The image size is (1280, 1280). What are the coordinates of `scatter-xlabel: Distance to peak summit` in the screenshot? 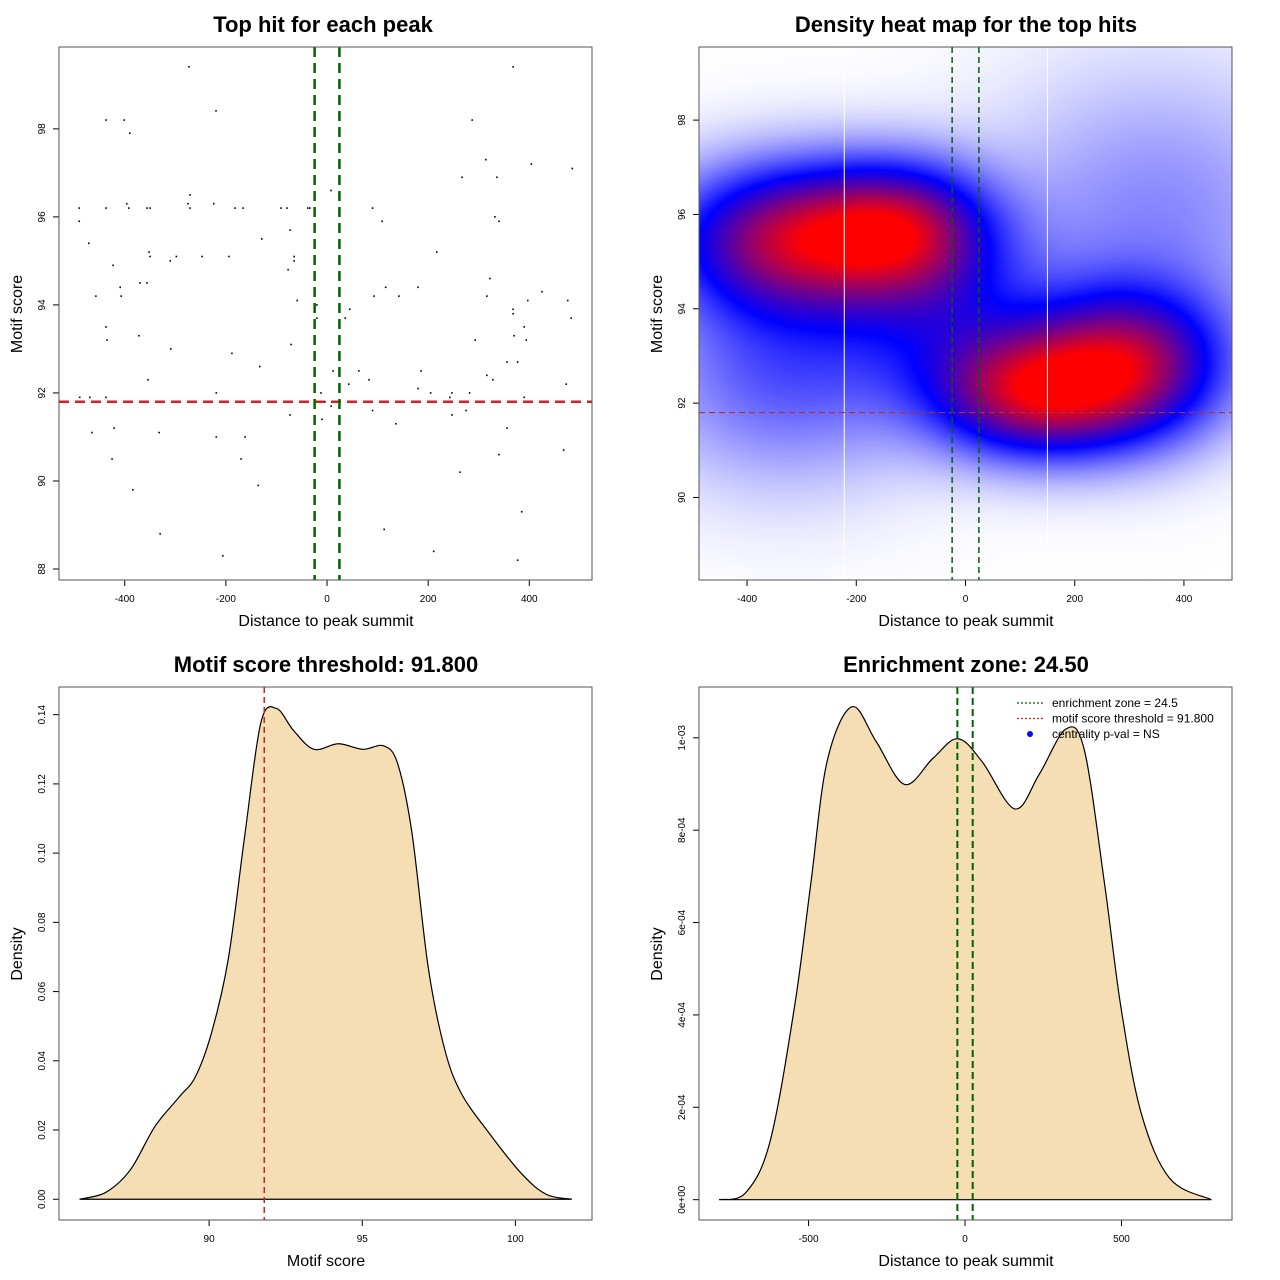 It's located at (326, 621).